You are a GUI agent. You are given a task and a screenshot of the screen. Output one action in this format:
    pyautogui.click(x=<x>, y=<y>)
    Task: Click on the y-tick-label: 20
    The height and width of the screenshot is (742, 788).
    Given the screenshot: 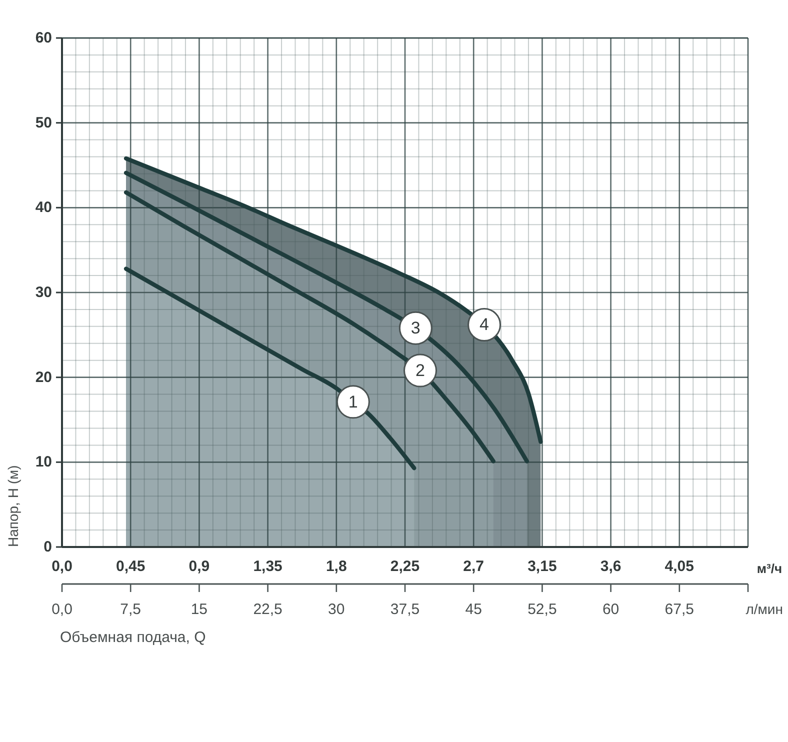 What is the action you would take?
    pyautogui.click(x=43, y=377)
    